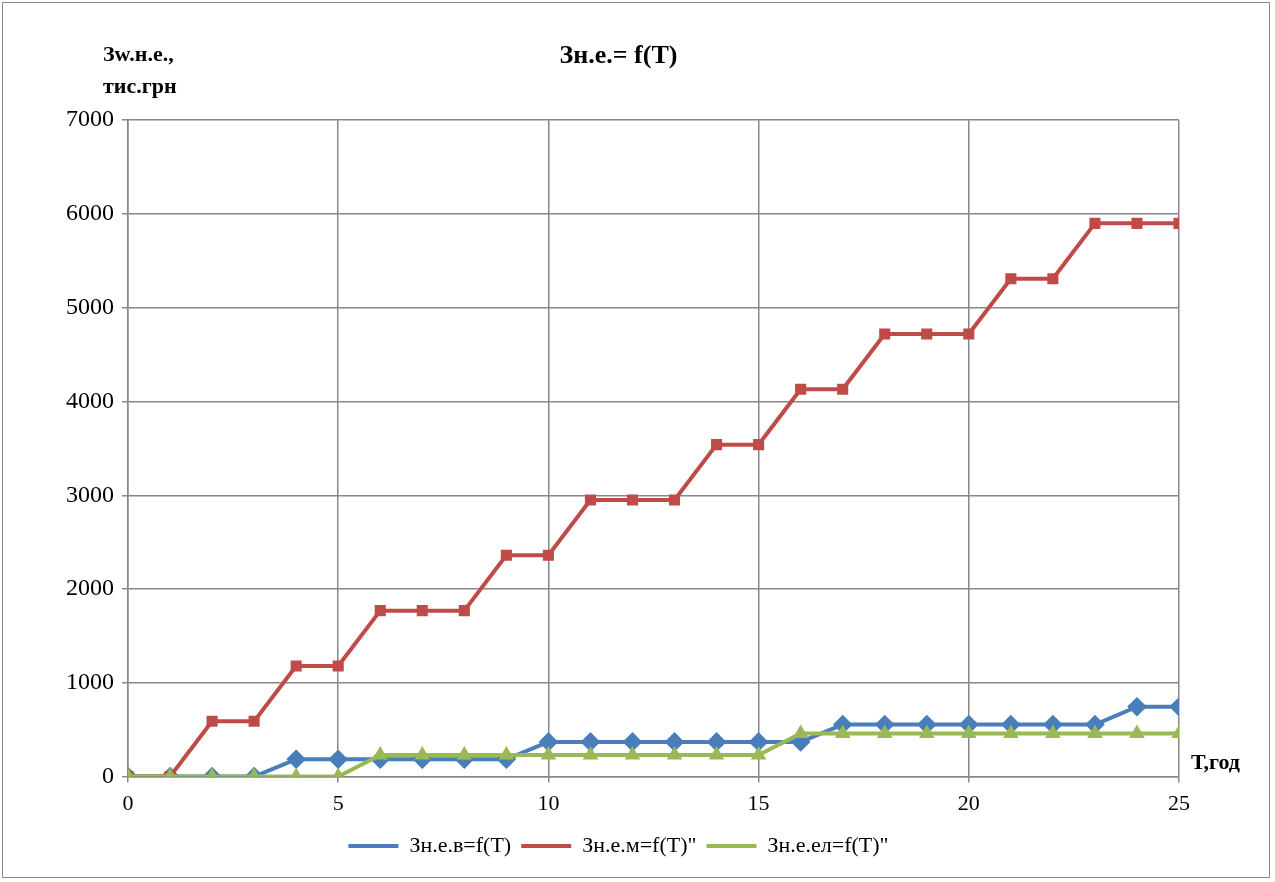  Describe the element at coordinates (1179, 802) in the screenshot. I see `x-tick-label: 25` at that location.